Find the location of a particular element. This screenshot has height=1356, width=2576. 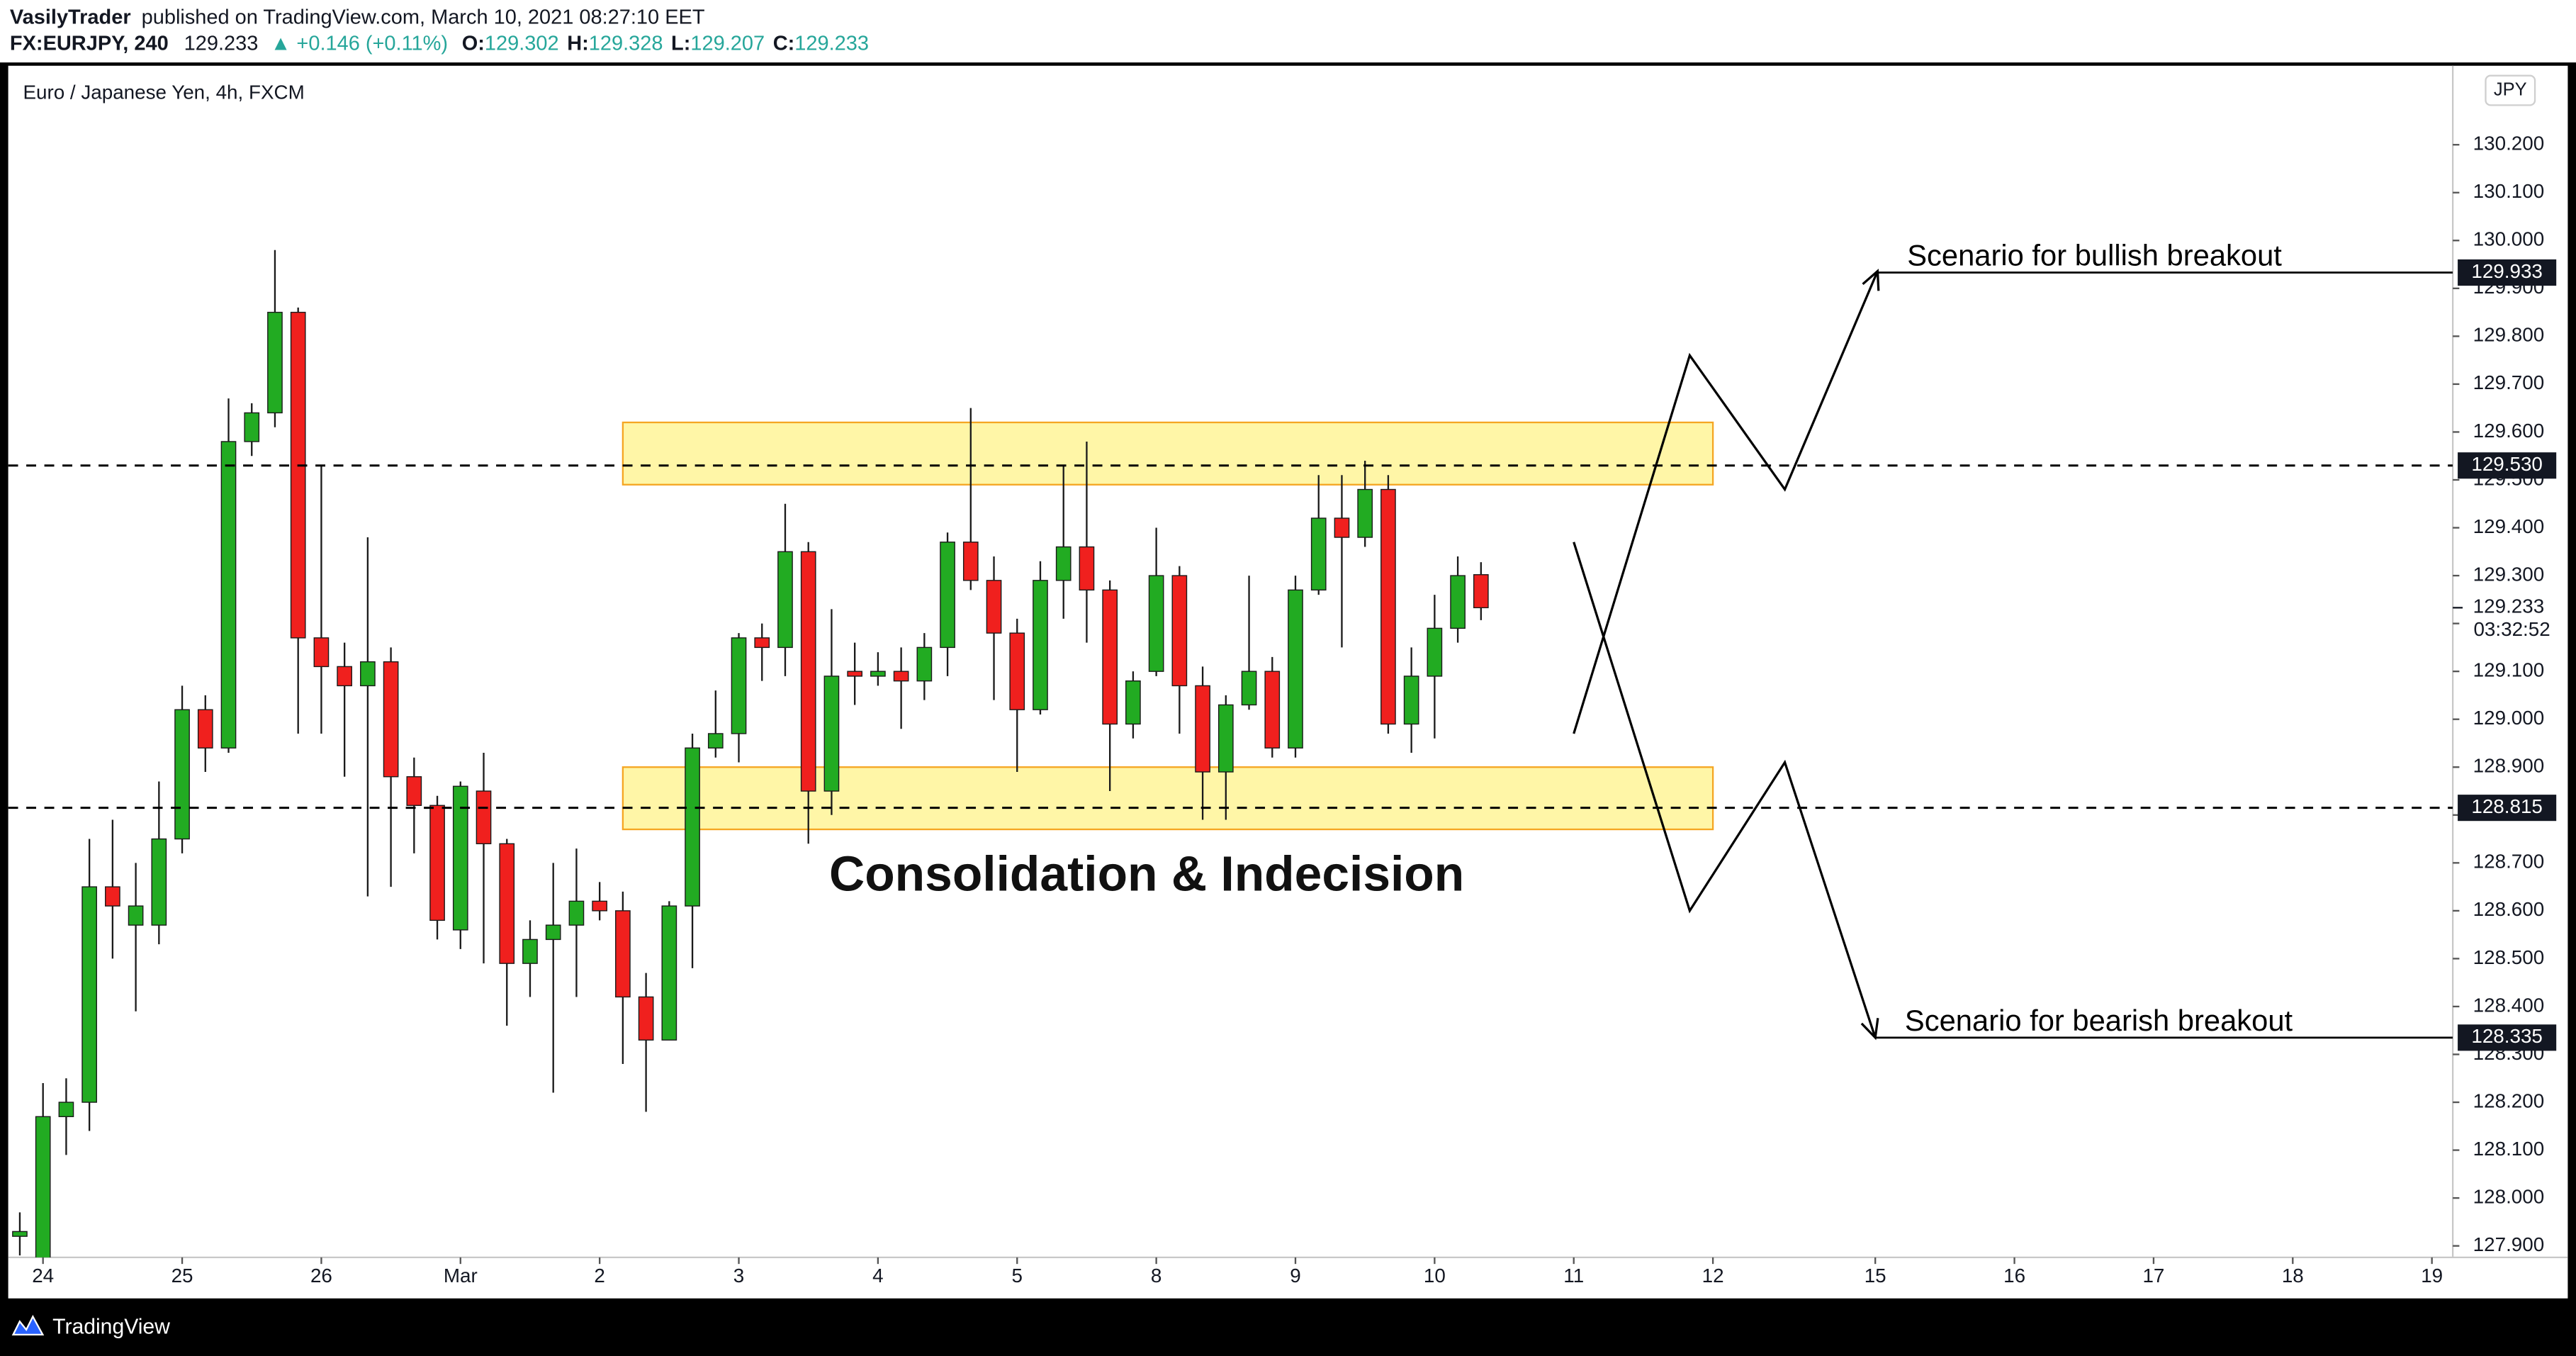

y-tick-label: 128.100 is located at coordinates (2509, 1149).